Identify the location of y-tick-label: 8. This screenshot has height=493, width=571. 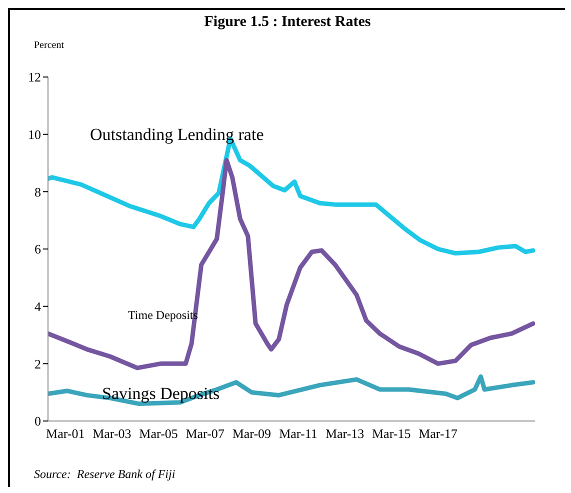
(37, 192).